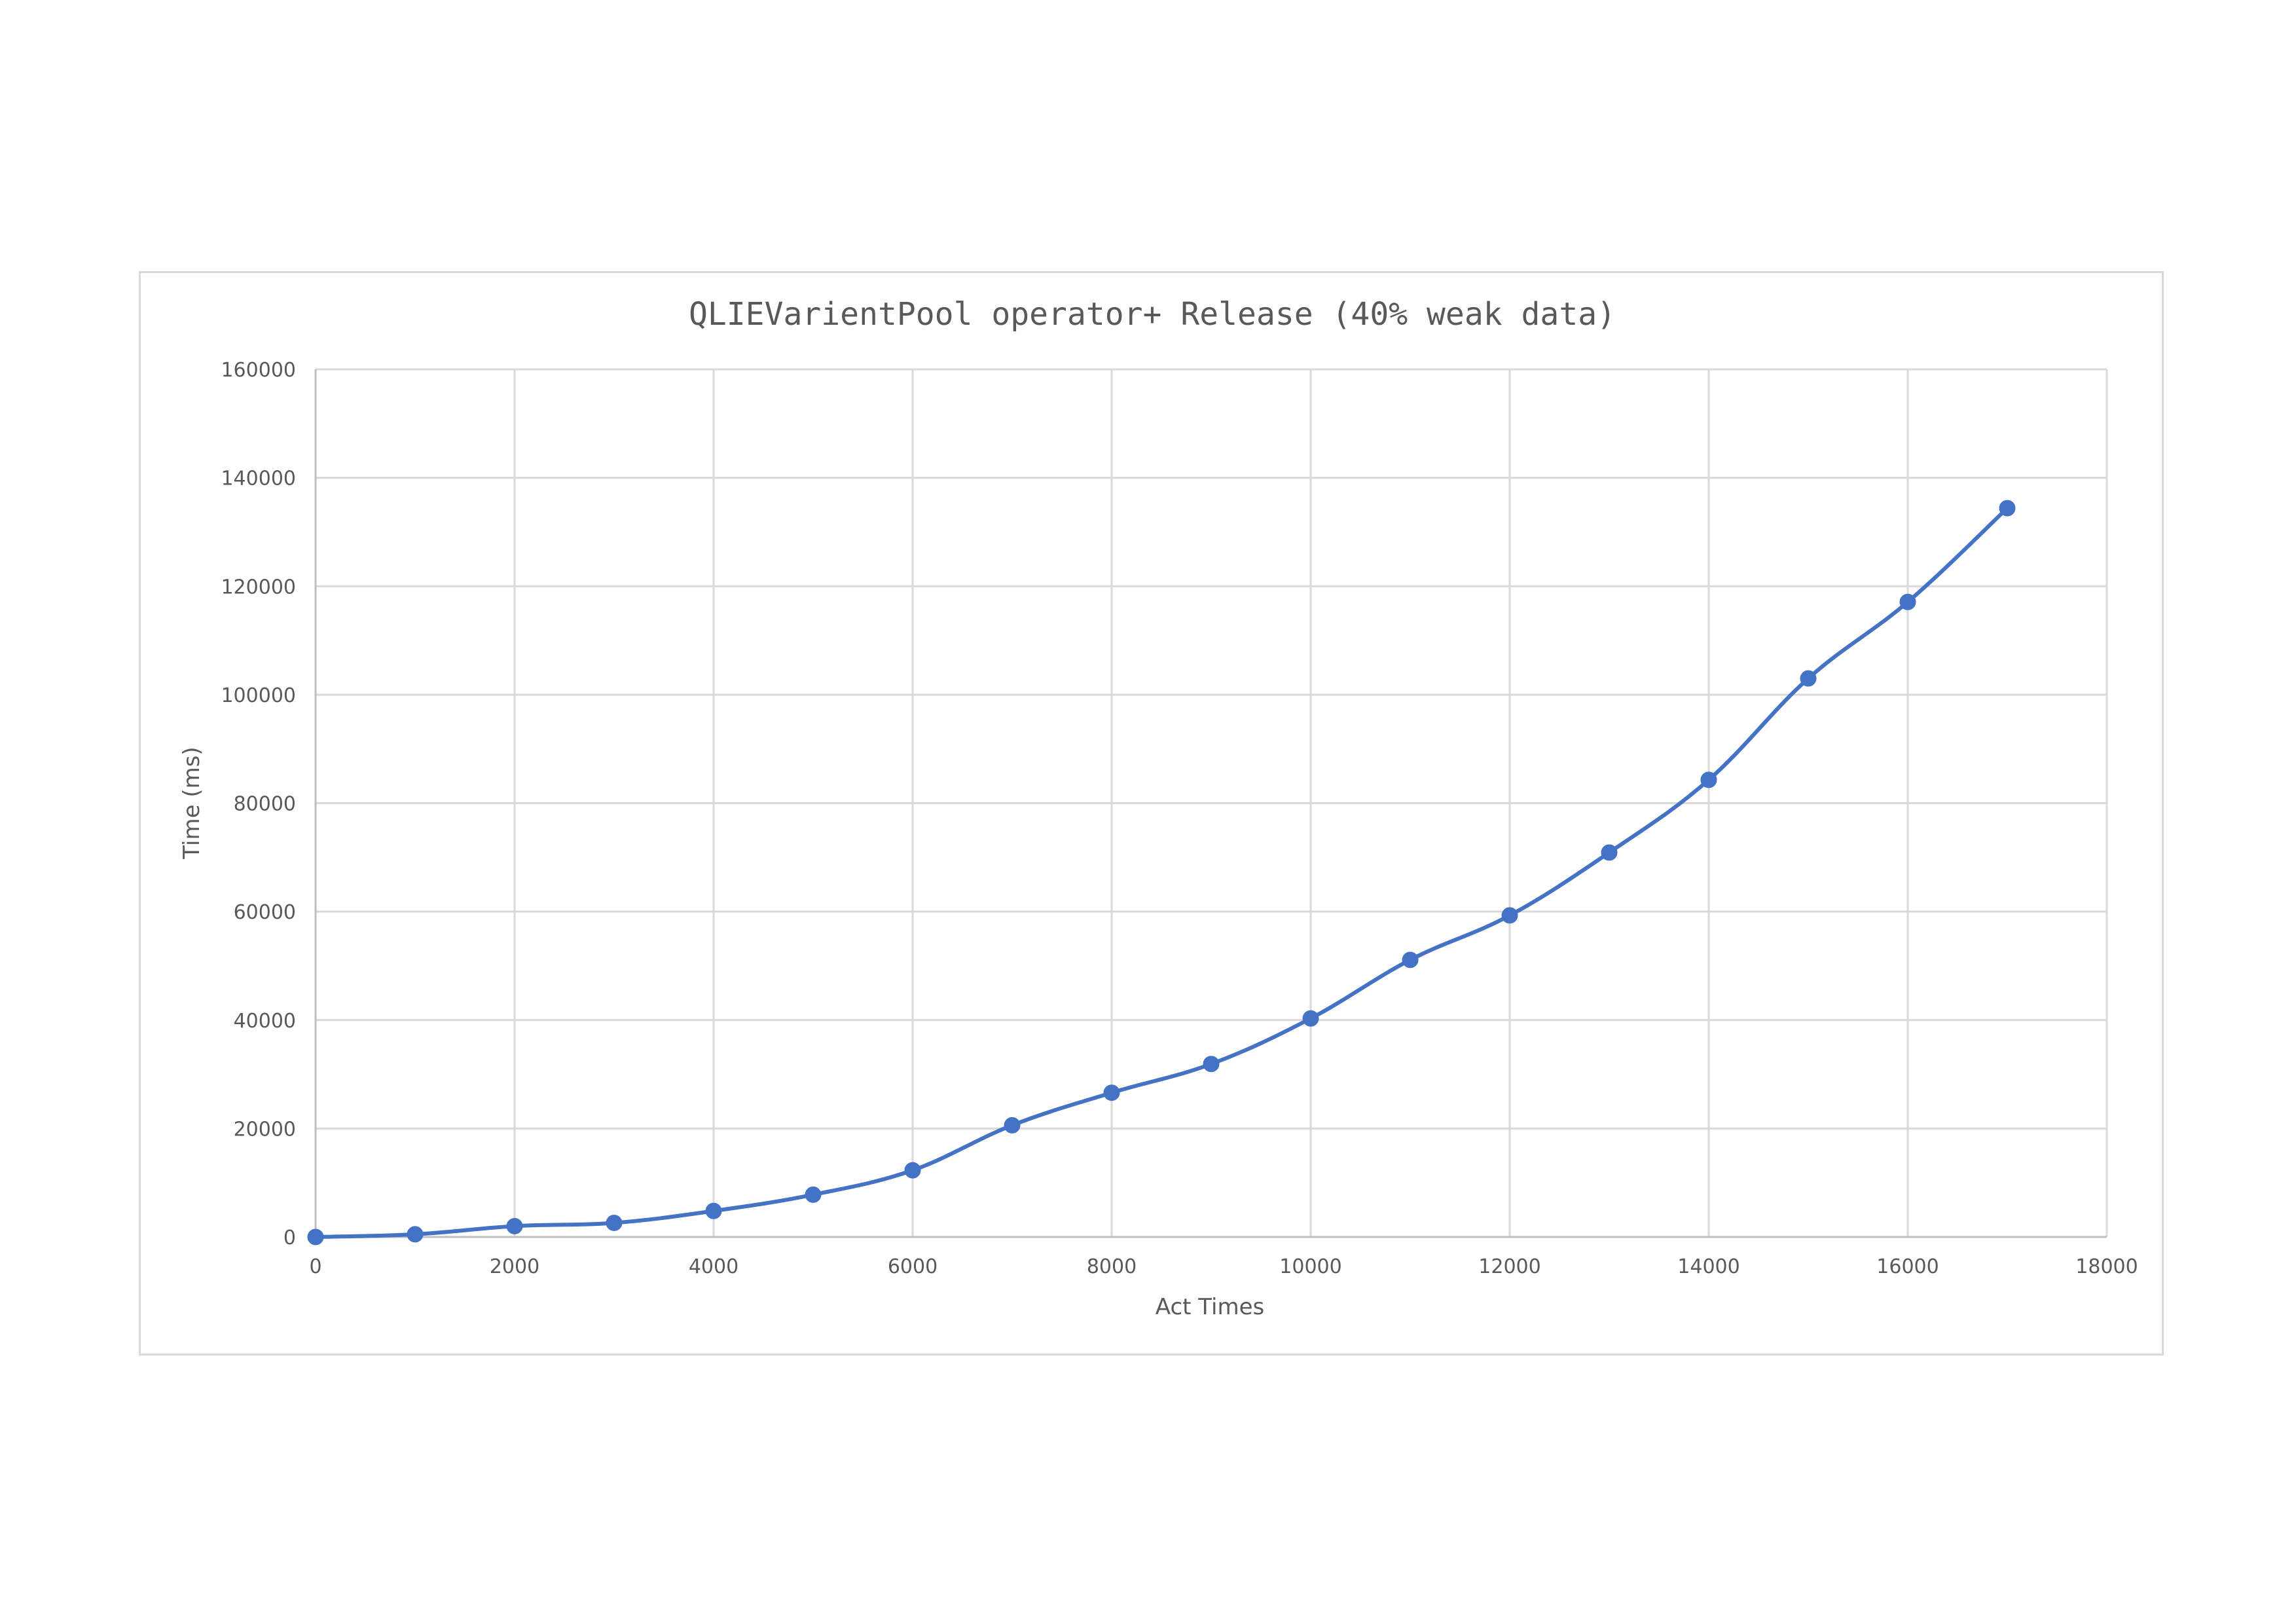 The width and height of the screenshot is (2296, 1624). Describe the element at coordinates (265, 1129) in the screenshot. I see `y-tick-label: 20000` at that location.